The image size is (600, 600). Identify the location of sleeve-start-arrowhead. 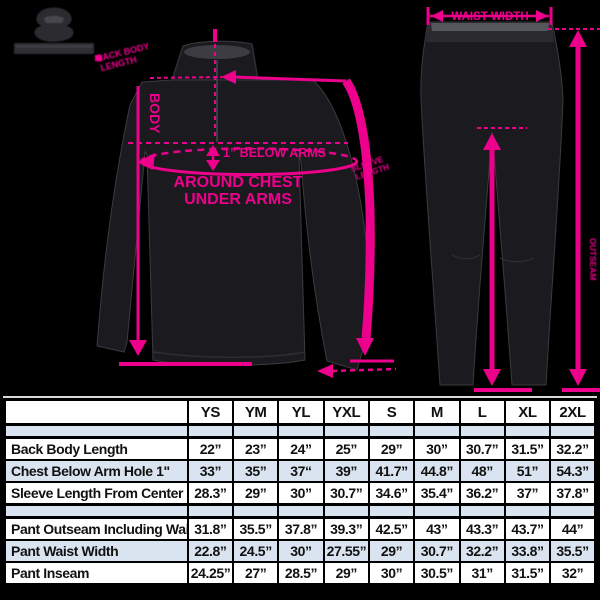
(228, 77).